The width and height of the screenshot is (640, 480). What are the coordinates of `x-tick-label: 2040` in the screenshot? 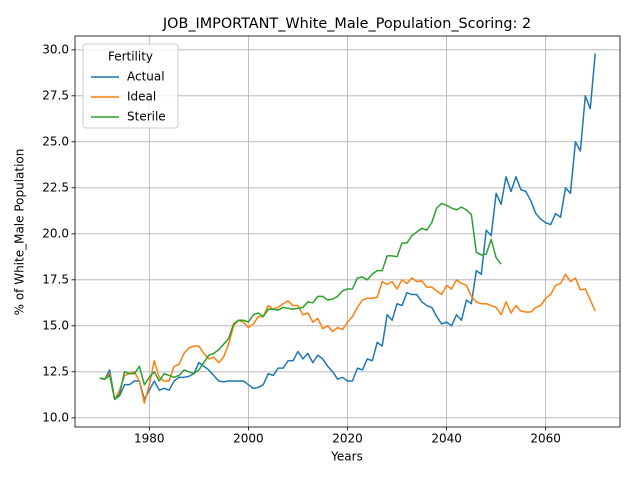 It's located at (446, 439).